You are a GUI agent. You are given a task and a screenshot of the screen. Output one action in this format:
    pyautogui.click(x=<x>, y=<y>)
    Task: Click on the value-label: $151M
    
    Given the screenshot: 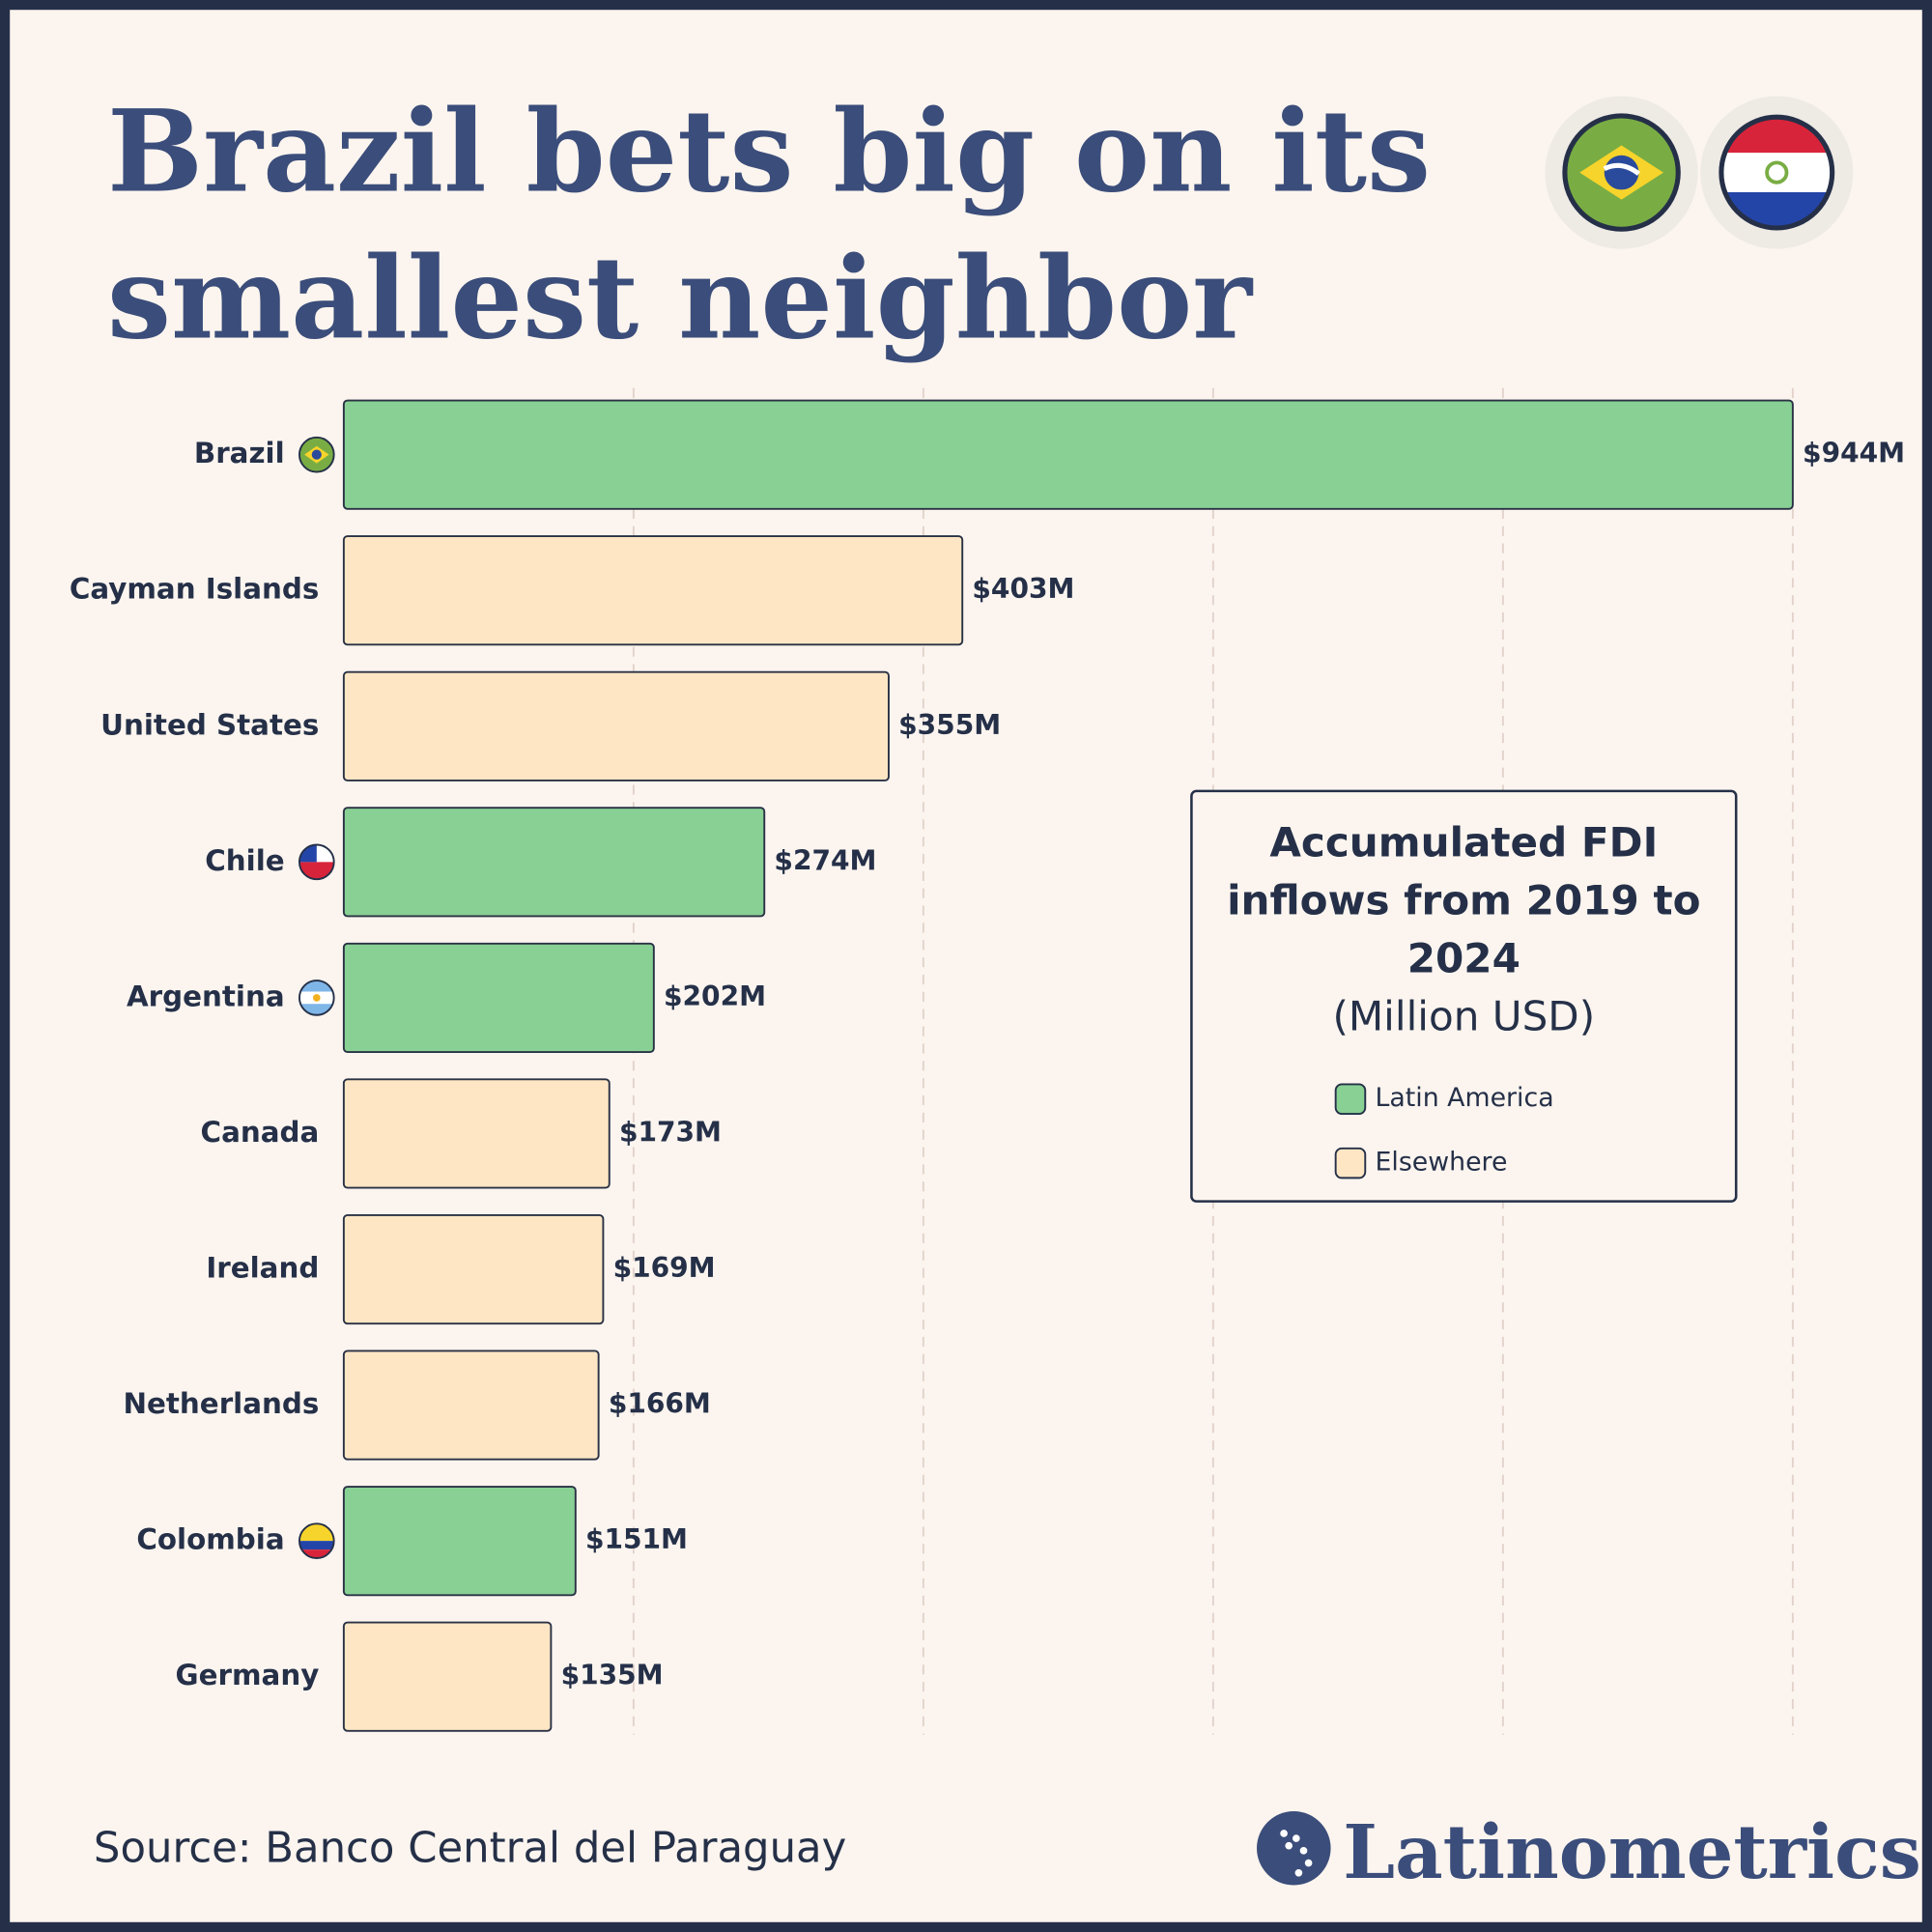 What is the action you would take?
    pyautogui.click(x=636, y=1539)
    